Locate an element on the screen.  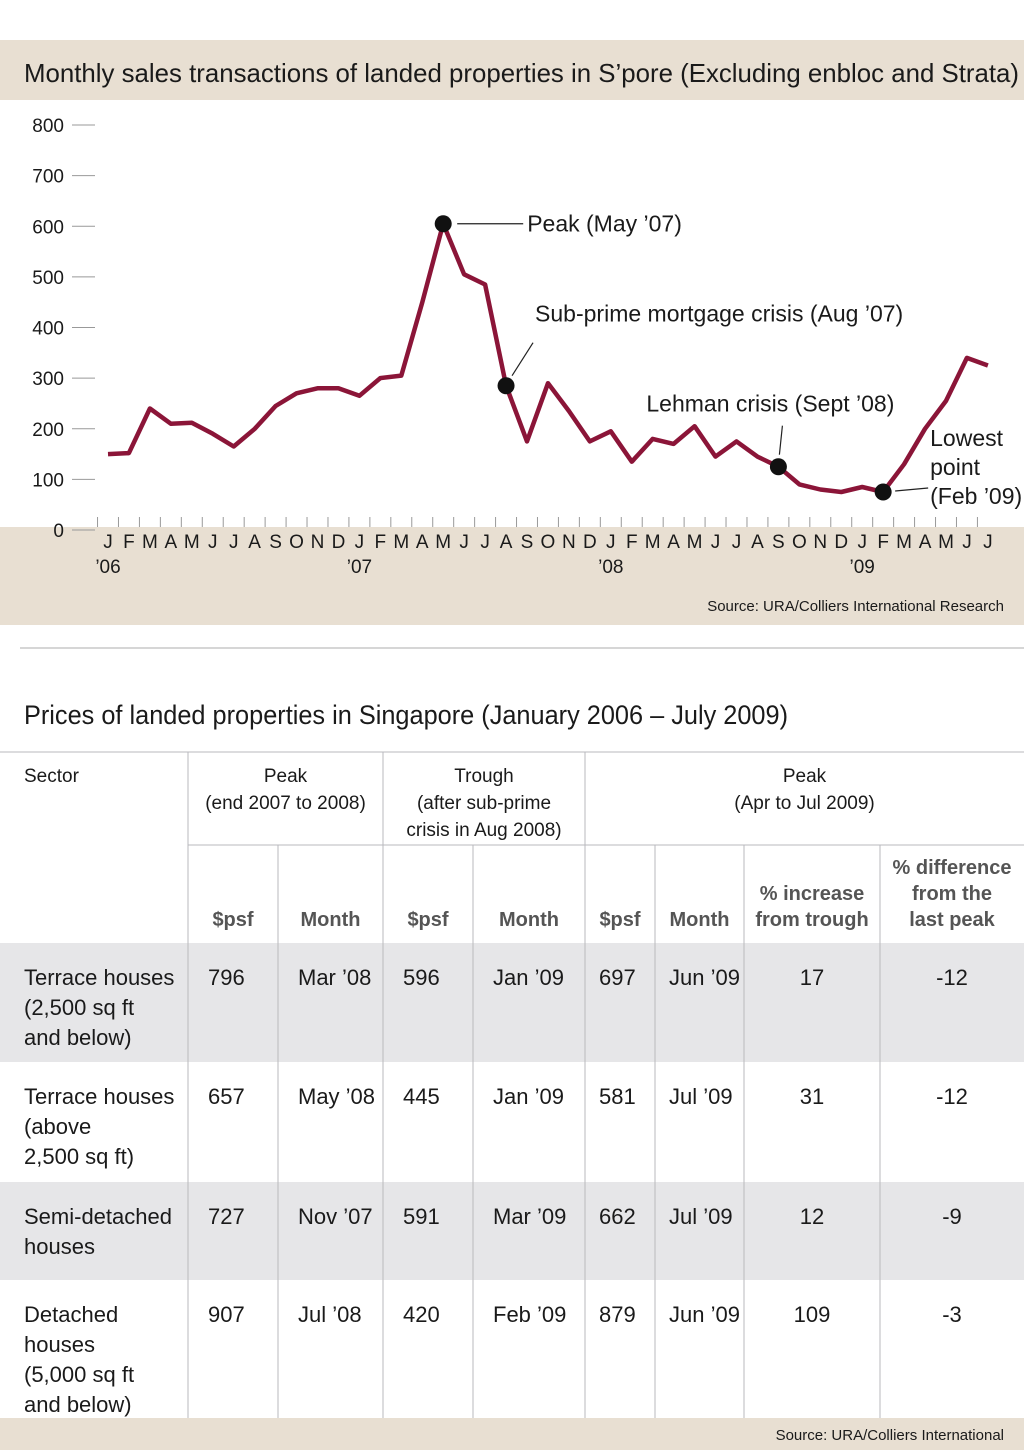
cell: 907 is located at coordinates (226, 1314).